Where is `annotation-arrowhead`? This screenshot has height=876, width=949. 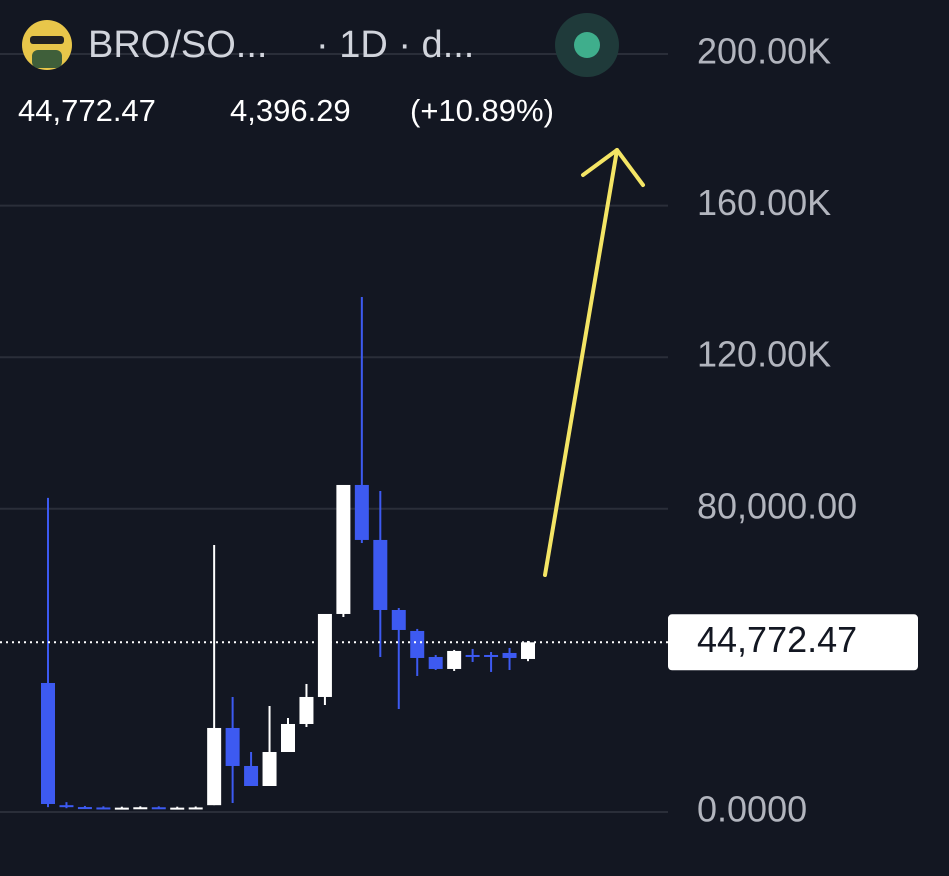
annotation-arrowhead is located at coordinates (613, 167).